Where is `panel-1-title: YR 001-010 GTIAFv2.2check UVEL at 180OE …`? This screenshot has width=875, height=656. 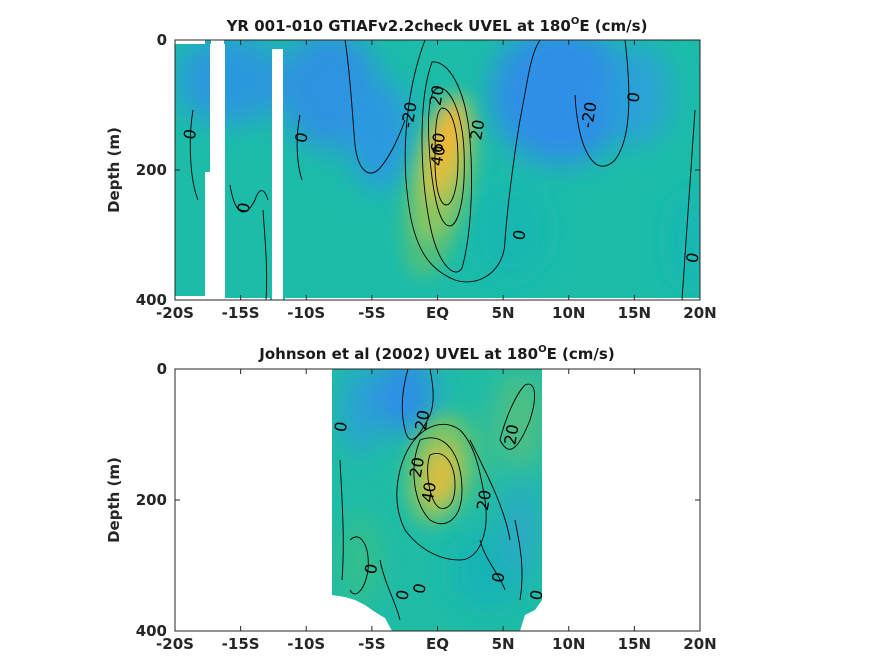
panel-1-title: YR 001-010 GTIAFv2.2check UVEL at 180OE … is located at coordinates (437, 25).